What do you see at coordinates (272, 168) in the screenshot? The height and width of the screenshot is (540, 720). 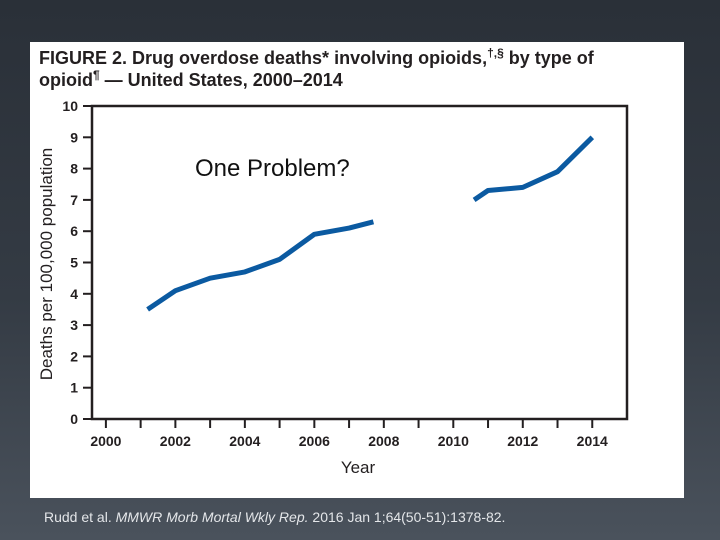 I see `overlay-question-text: One Problem?` at bounding box center [272, 168].